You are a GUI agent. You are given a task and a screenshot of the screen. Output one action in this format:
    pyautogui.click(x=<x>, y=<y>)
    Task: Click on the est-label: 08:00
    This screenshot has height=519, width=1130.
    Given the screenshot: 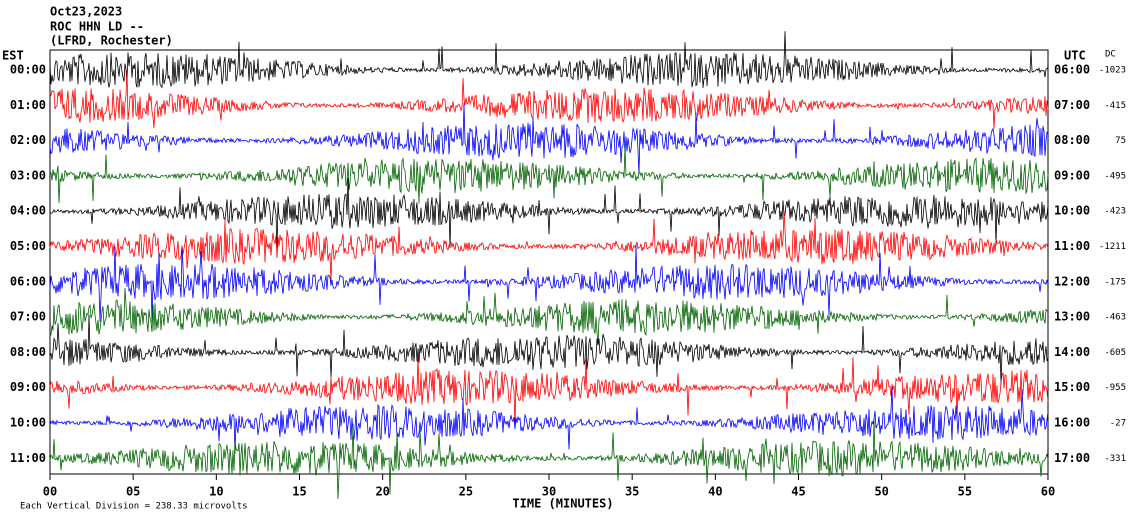 What is the action you would take?
    pyautogui.click(x=28, y=352)
    